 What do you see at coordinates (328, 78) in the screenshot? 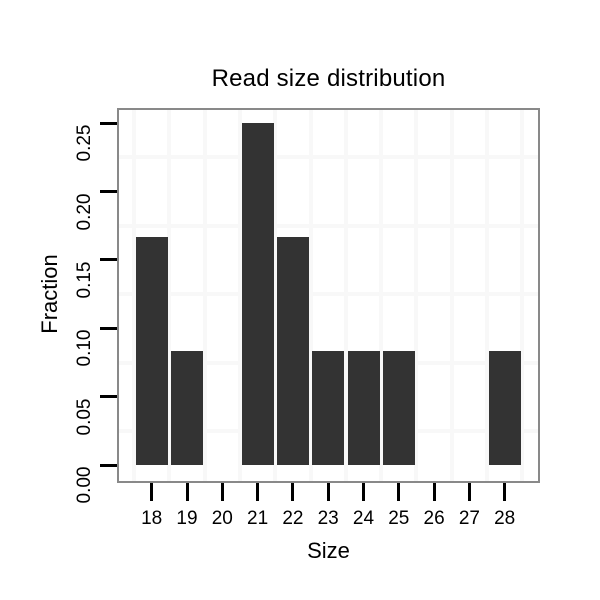
I see `chart-title: Read size distribution` at bounding box center [328, 78].